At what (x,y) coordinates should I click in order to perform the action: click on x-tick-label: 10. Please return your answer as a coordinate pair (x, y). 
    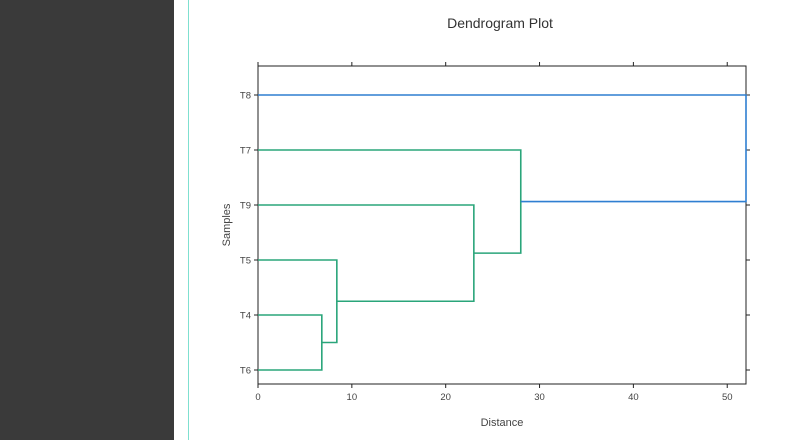
    Looking at the image, I should click on (352, 397).